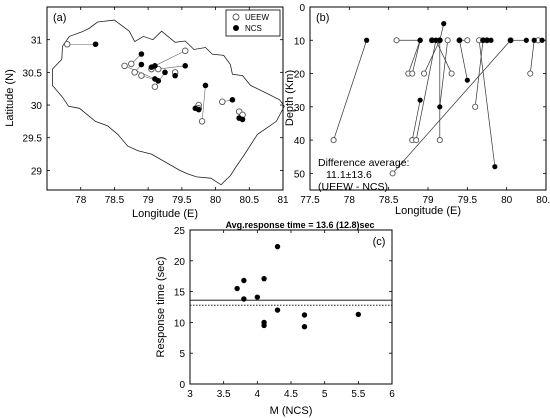  What do you see at coordinates (300, 41) in the screenshot?
I see `y-tick-label: 10` at bounding box center [300, 41].